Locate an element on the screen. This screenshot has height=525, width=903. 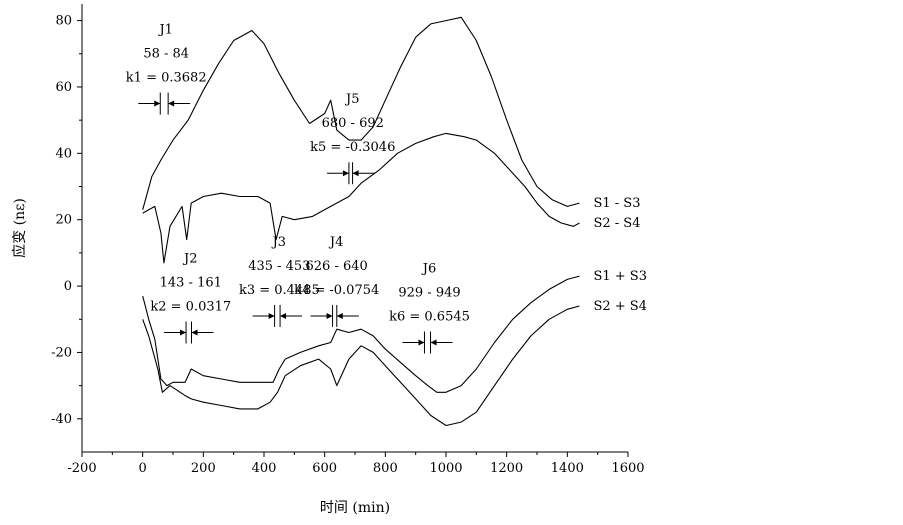
ann-k: k4 = -0.0754 is located at coordinates (336, 290).